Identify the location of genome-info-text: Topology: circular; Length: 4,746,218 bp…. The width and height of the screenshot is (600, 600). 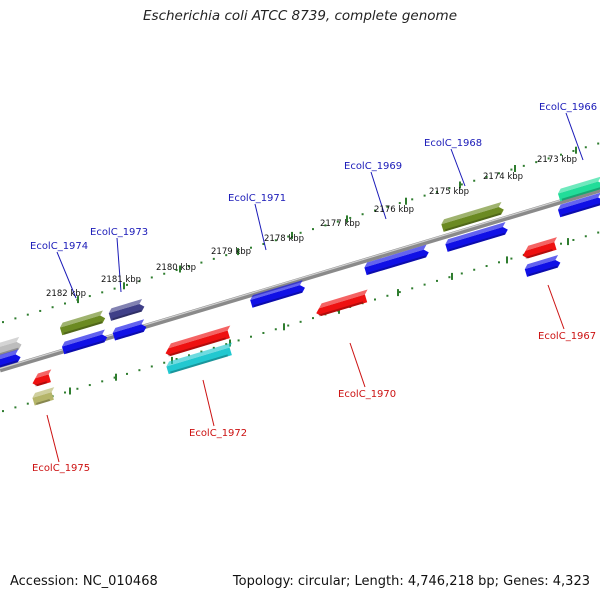
(411, 581).